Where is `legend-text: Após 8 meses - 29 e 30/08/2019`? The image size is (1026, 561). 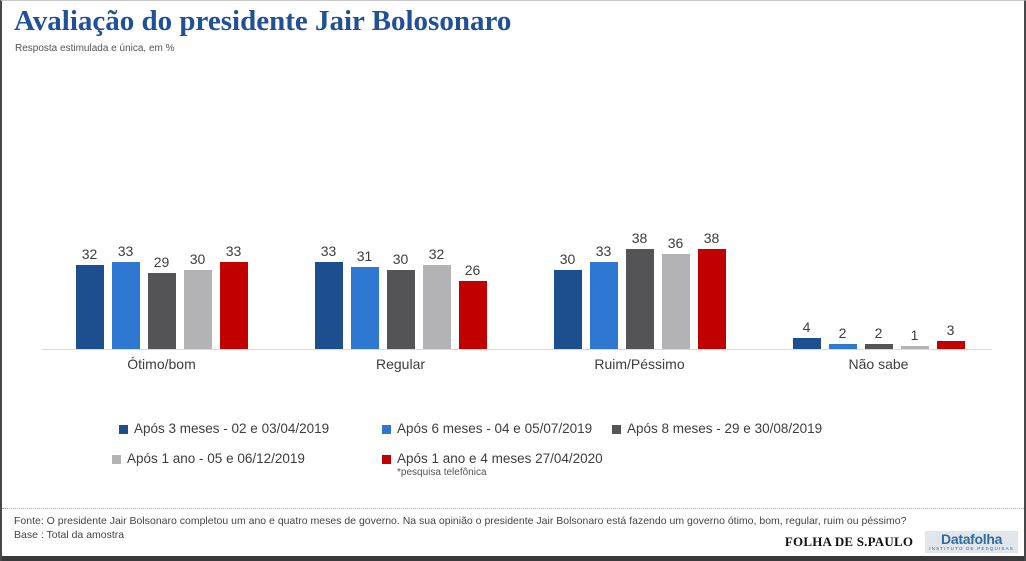 legend-text: Após 8 meses - 29 e 30/08/2019 is located at coordinates (724, 428).